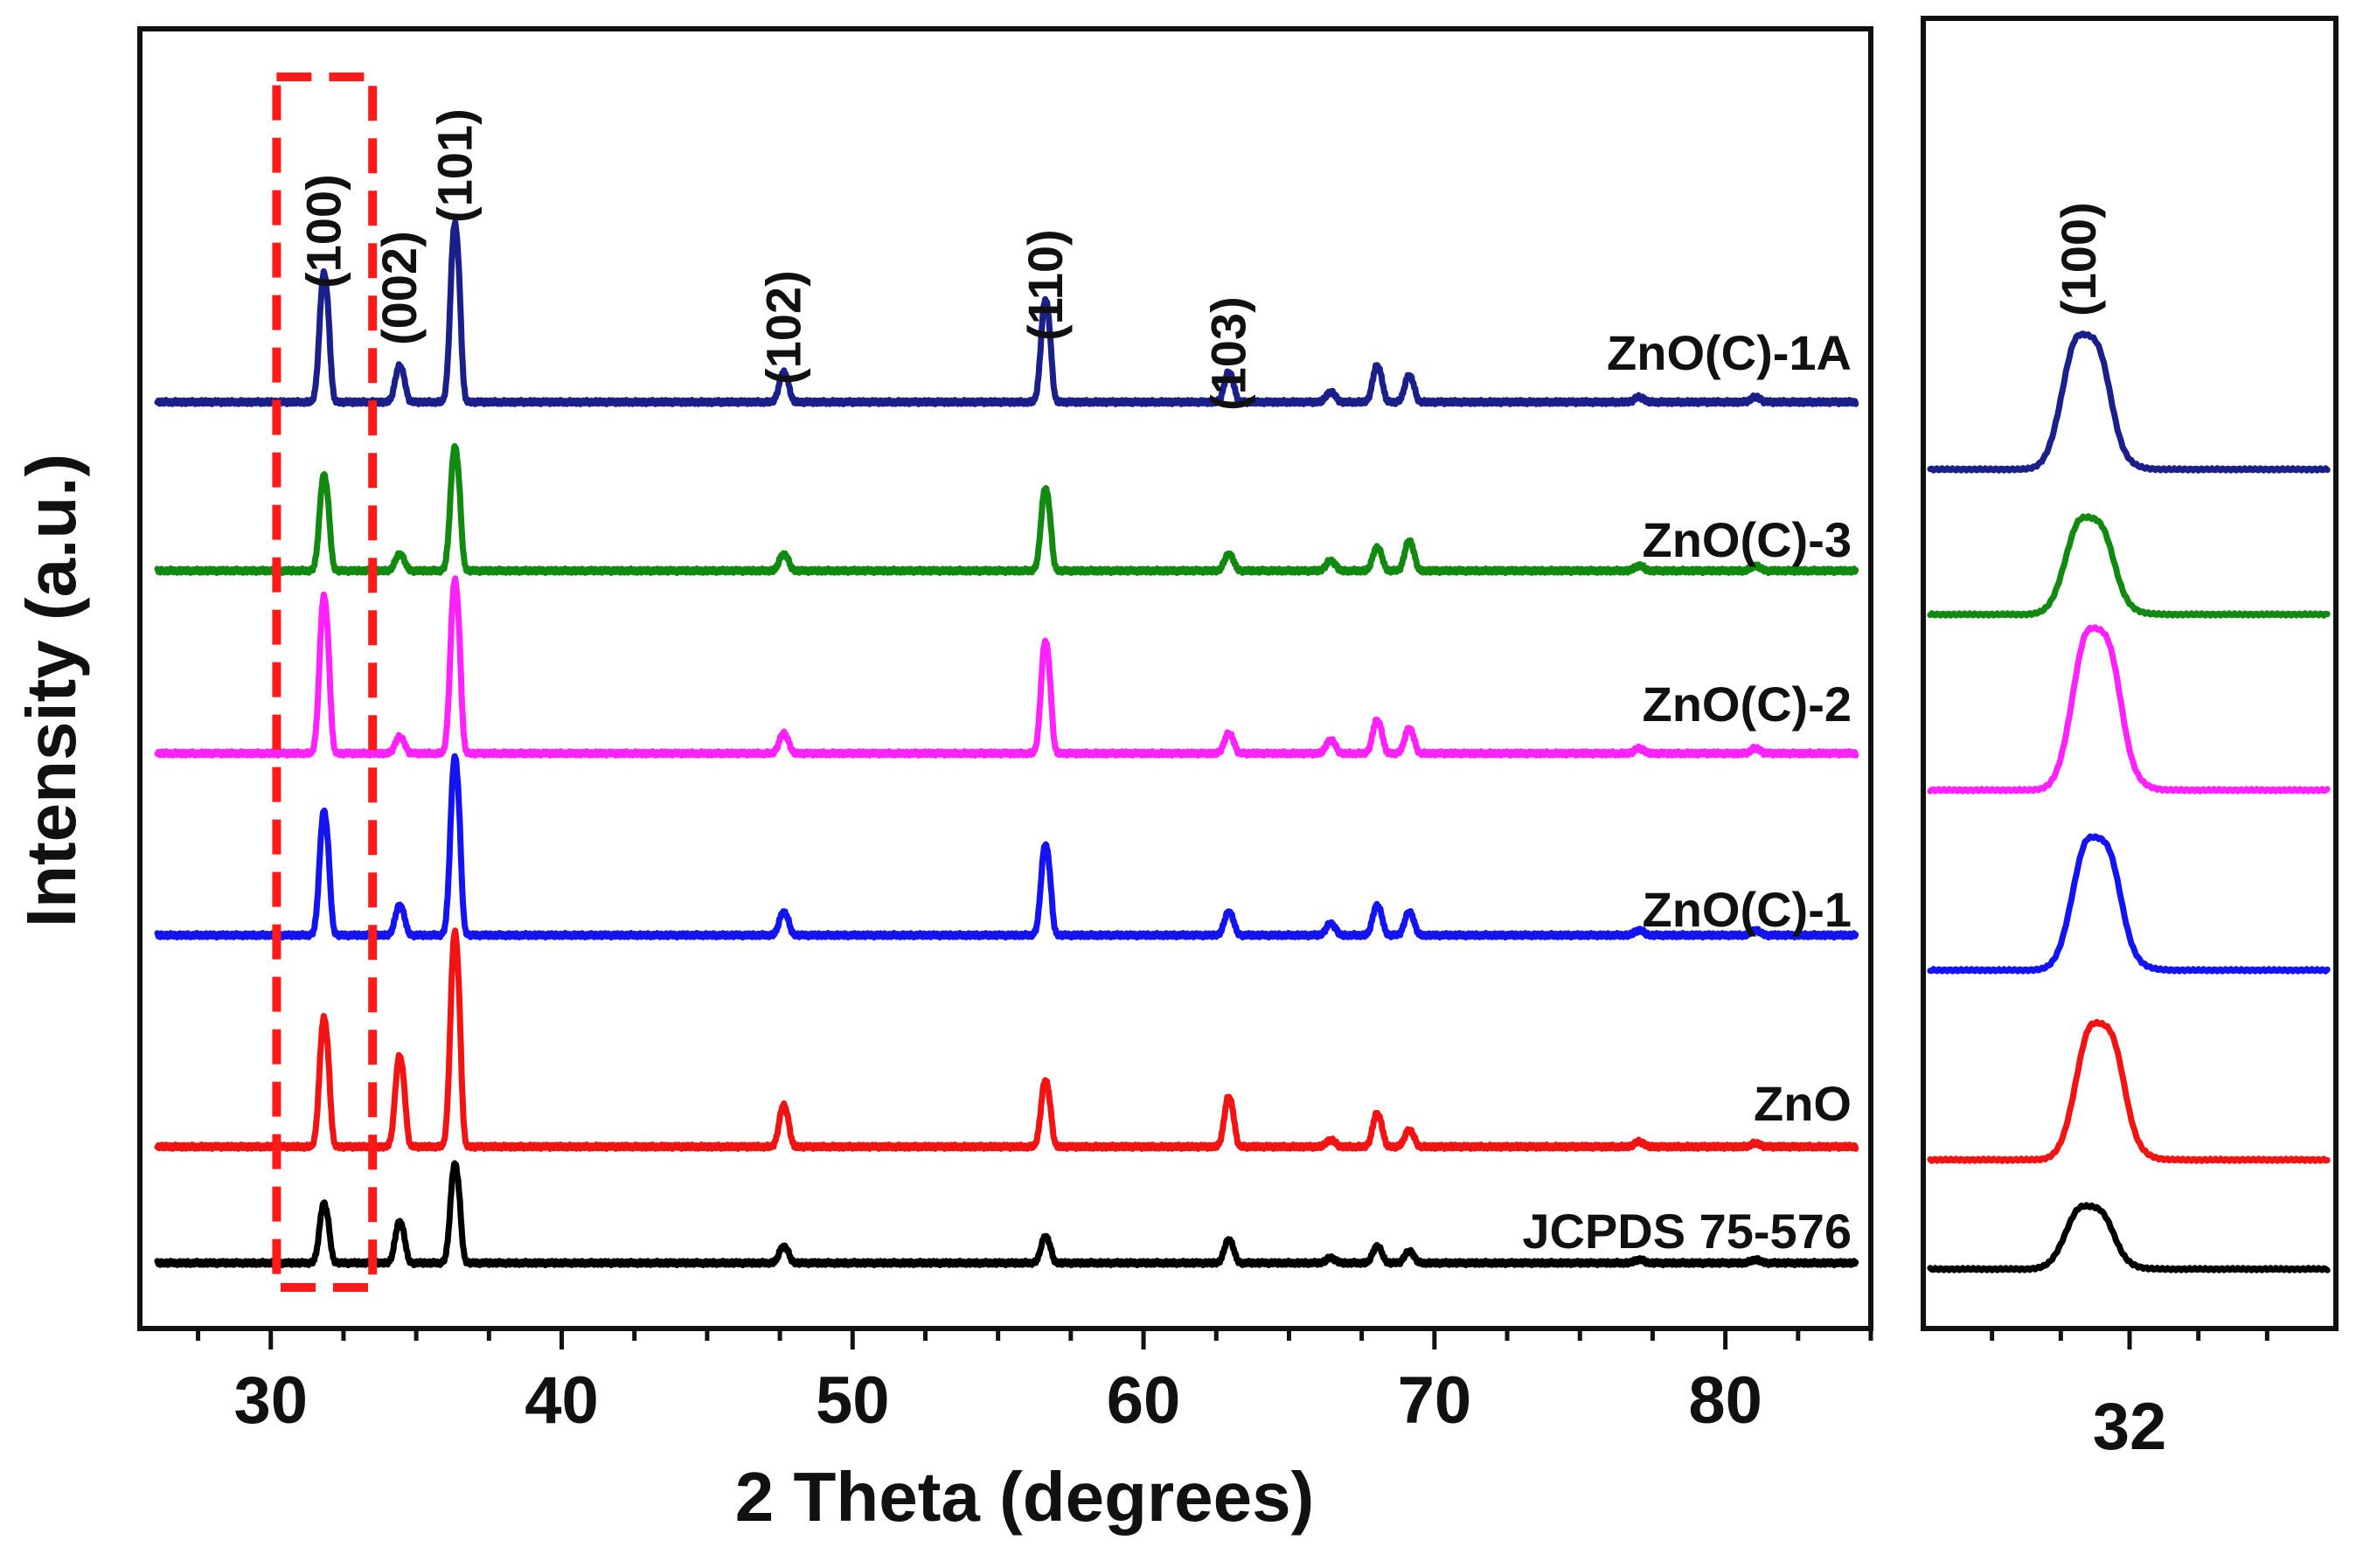 Image resolution: width=2356 pixels, height=1568 pixels. Describe the element at coordinates (2130, 1427) in the screenshot. I see `inset-x-tick-label-32: 32` at that location.